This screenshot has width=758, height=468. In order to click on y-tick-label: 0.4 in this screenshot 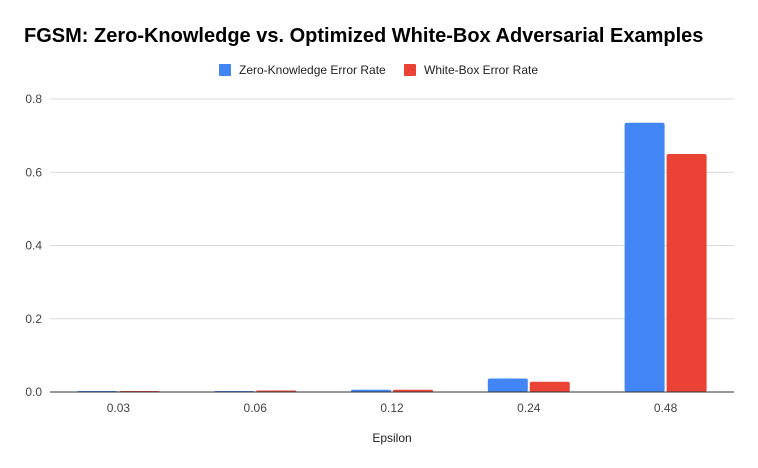, I will do `click(33, 246)`.